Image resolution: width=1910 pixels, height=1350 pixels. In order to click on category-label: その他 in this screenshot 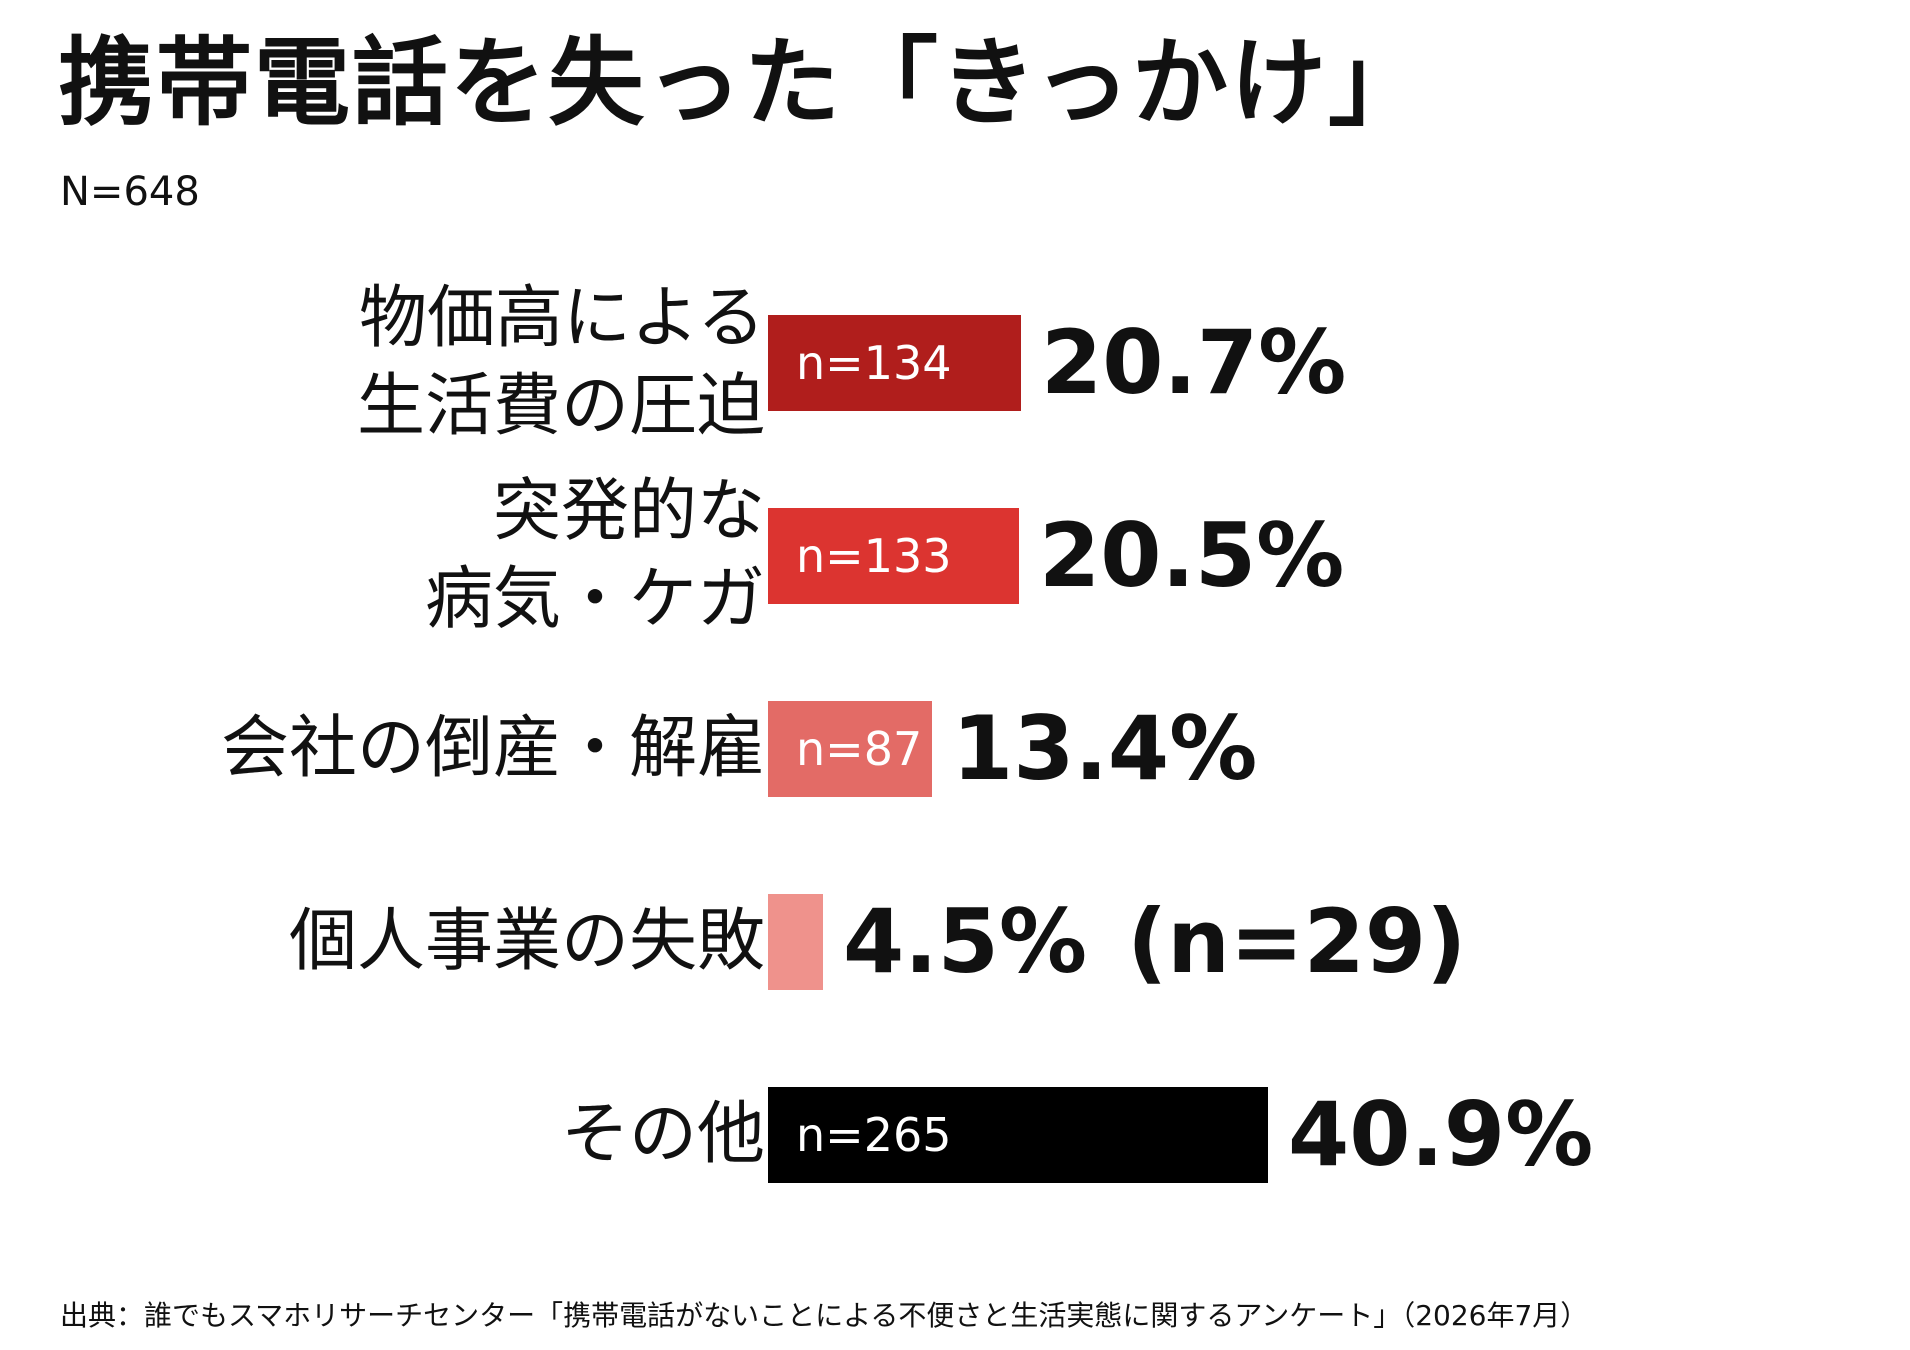, I will do `click(663, 1135)`.